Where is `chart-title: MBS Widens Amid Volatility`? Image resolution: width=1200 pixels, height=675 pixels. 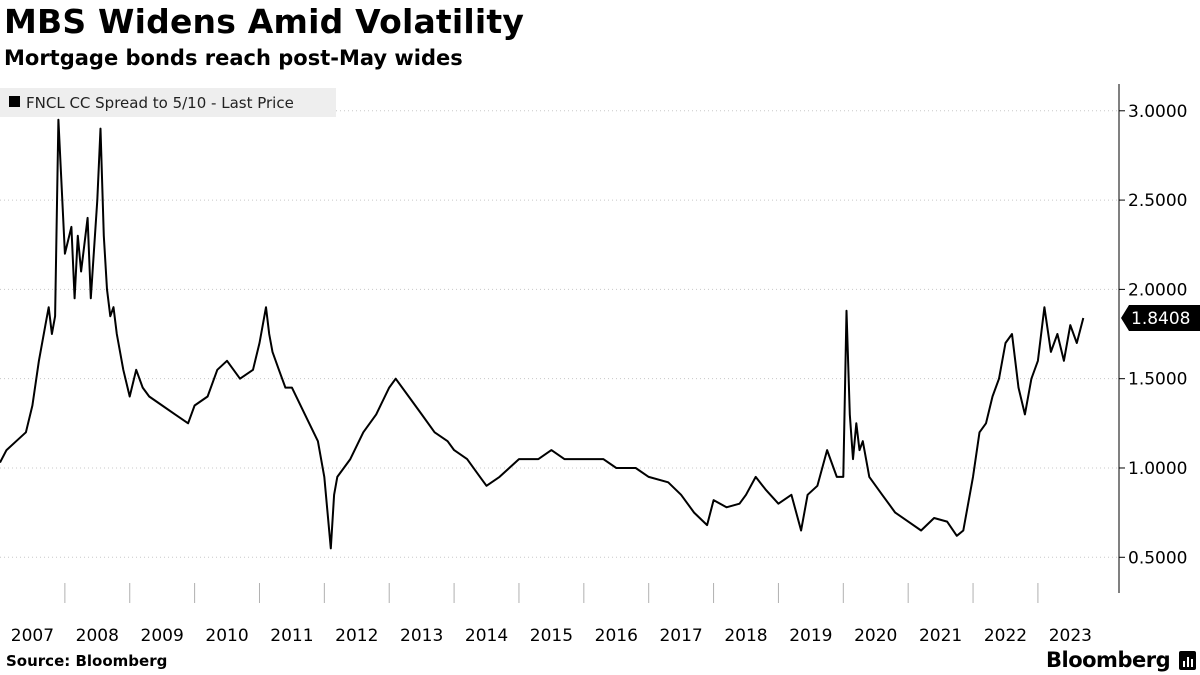
chart-title: MBS Widens Amid Volatility is located at coordinates (264, 21).